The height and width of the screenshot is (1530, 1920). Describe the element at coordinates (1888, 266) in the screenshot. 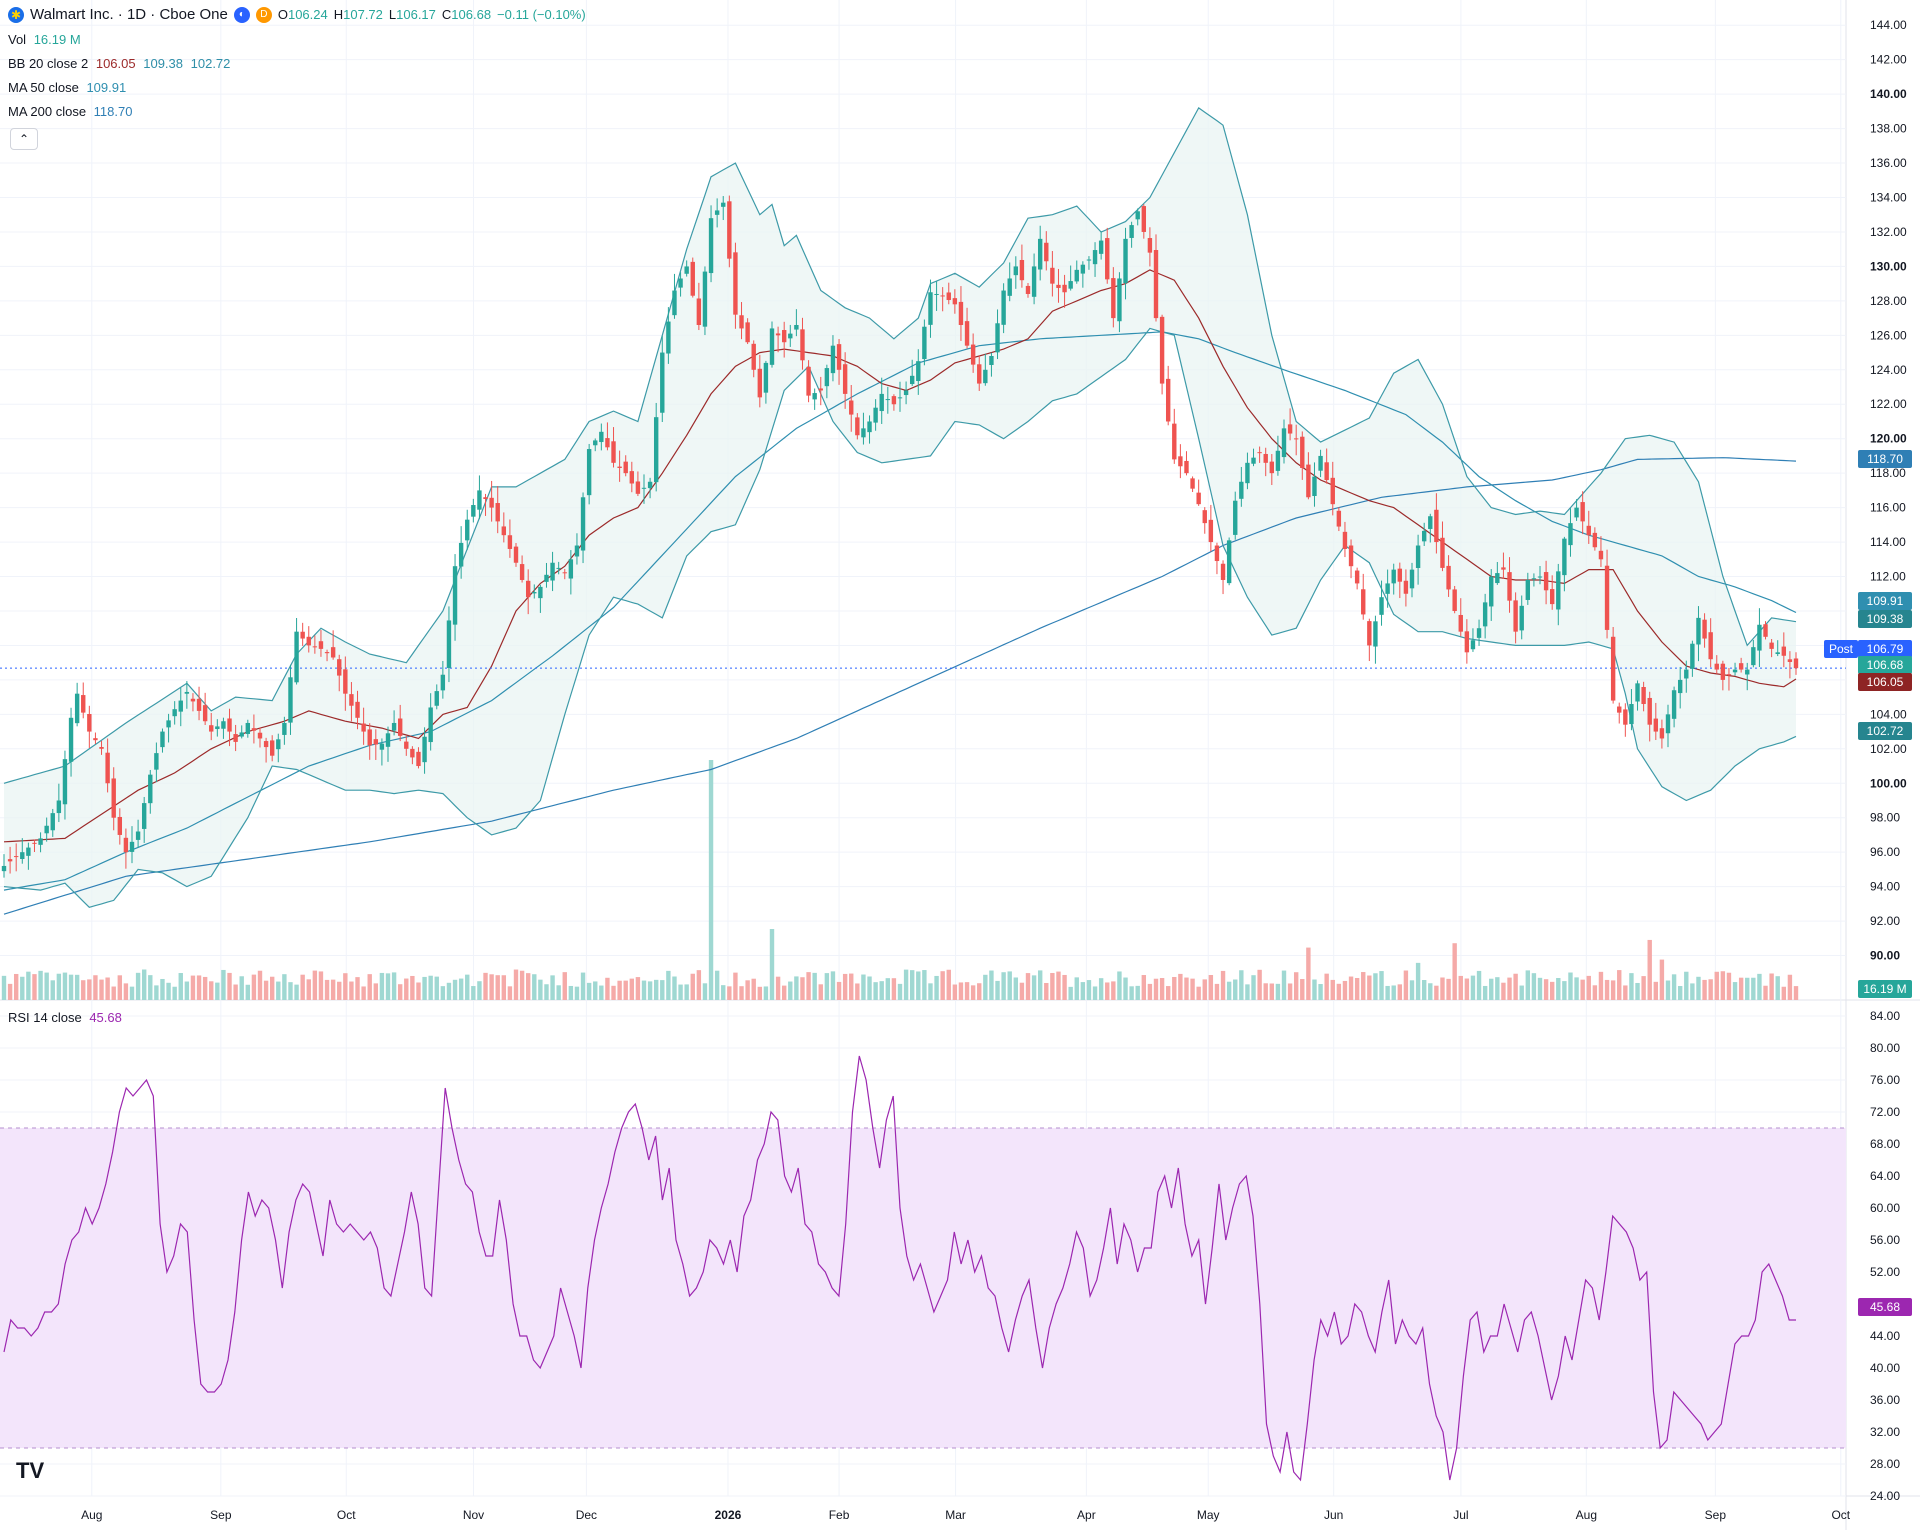

I see `price-tick-label: 130.00` at that location.